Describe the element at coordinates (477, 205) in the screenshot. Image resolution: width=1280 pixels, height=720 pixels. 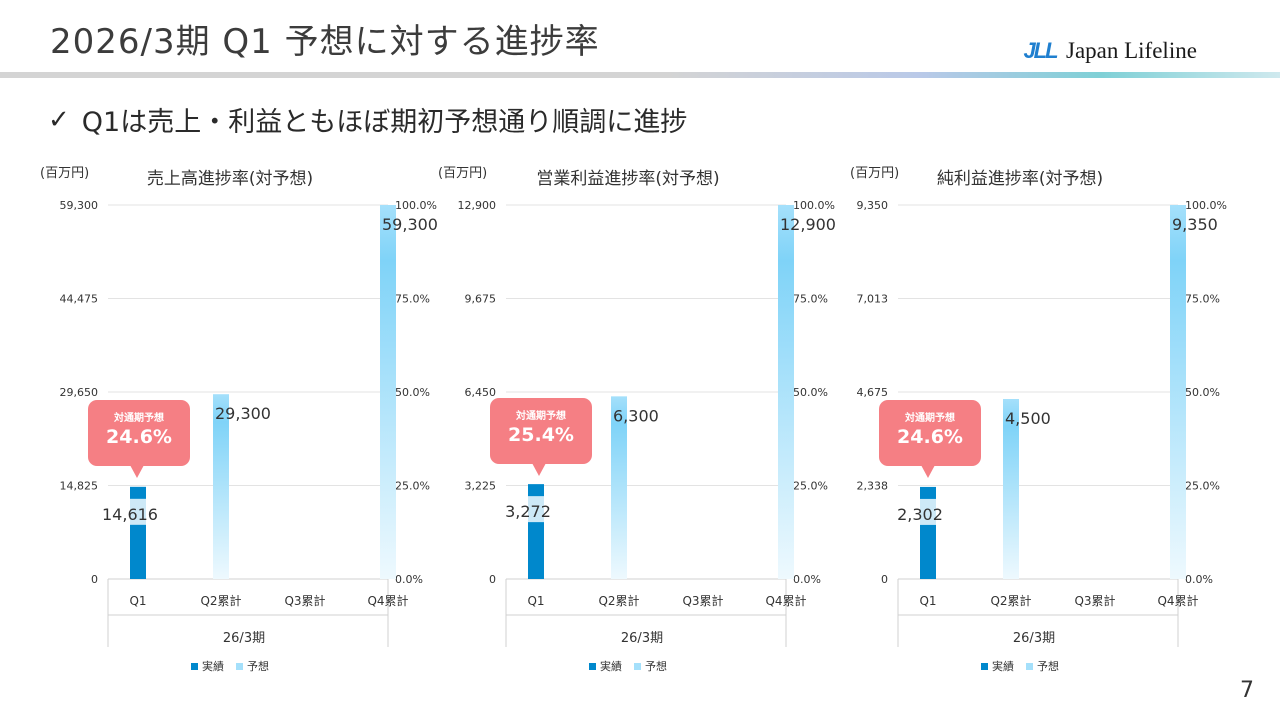
I see `y-tick-label: 12,900` at that location.